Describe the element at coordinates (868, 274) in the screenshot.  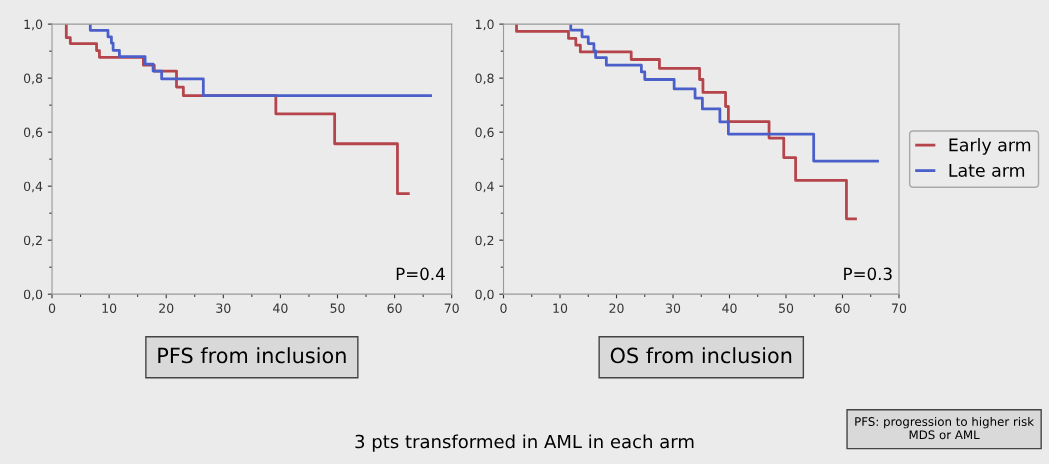
I see `annotation: P=0.3` at that location.